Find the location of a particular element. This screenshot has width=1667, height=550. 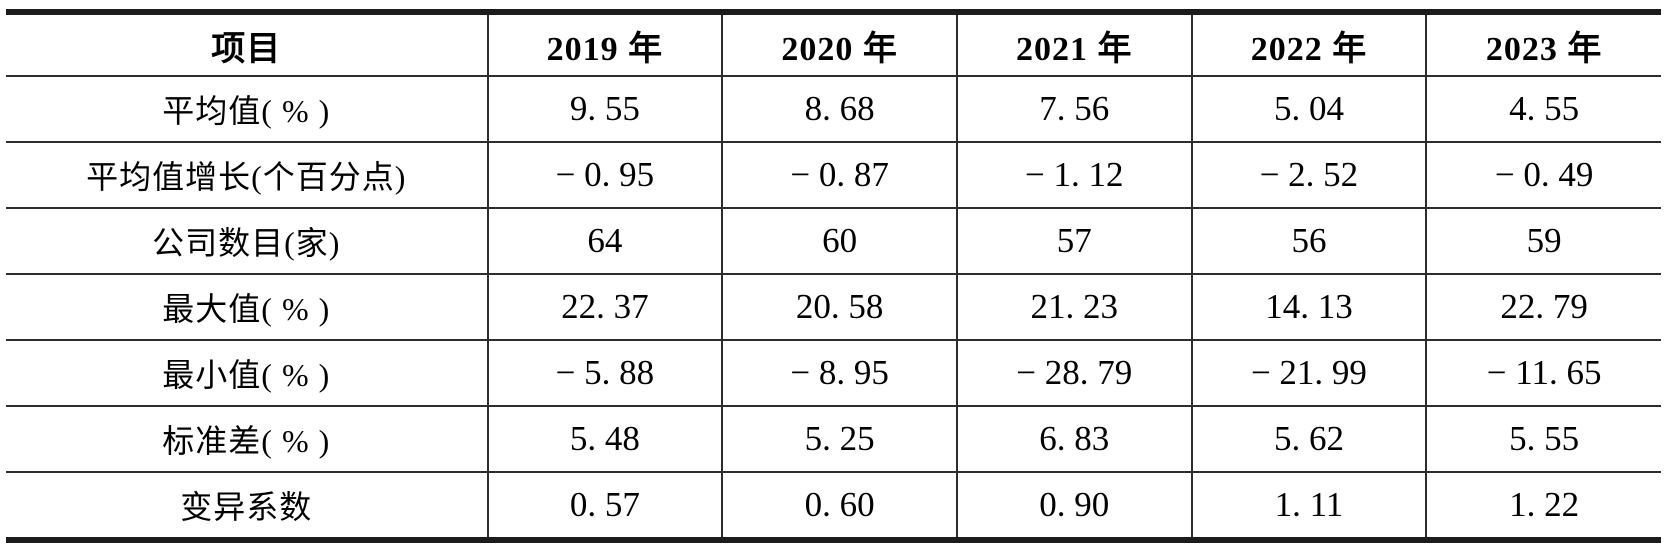

data-cell: 5. 55 is located at coordinates (1543, 439).